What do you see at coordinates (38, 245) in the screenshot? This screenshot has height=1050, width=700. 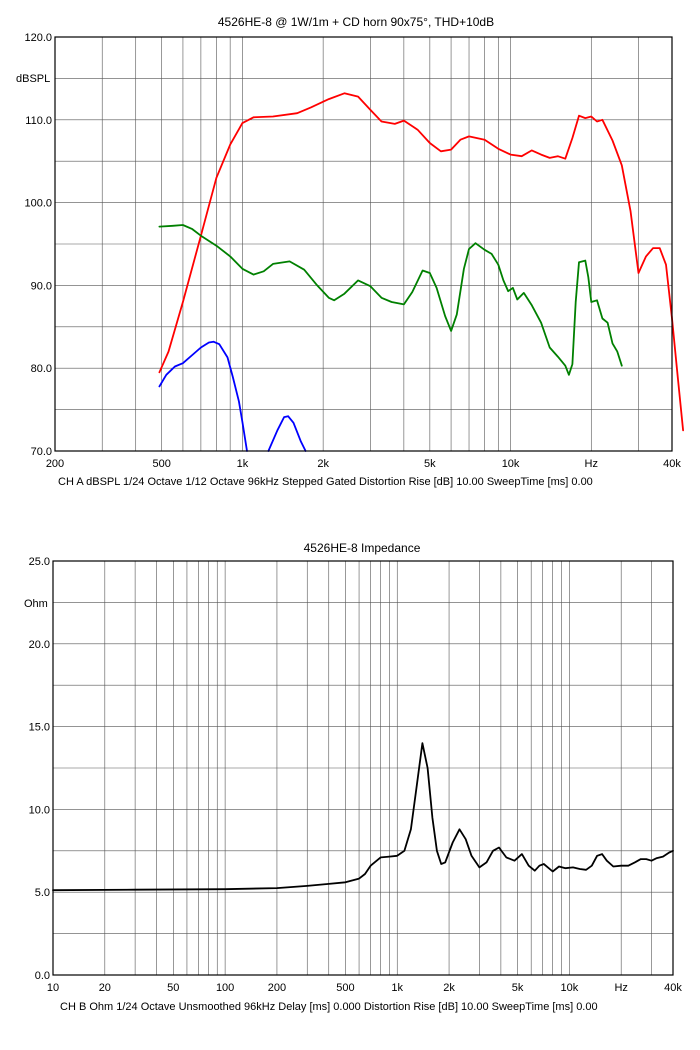 I see `spl-y-ticks: 70.0 80.0 90.0 100.0 110.0 120.0` at bounding box center [38, 245].